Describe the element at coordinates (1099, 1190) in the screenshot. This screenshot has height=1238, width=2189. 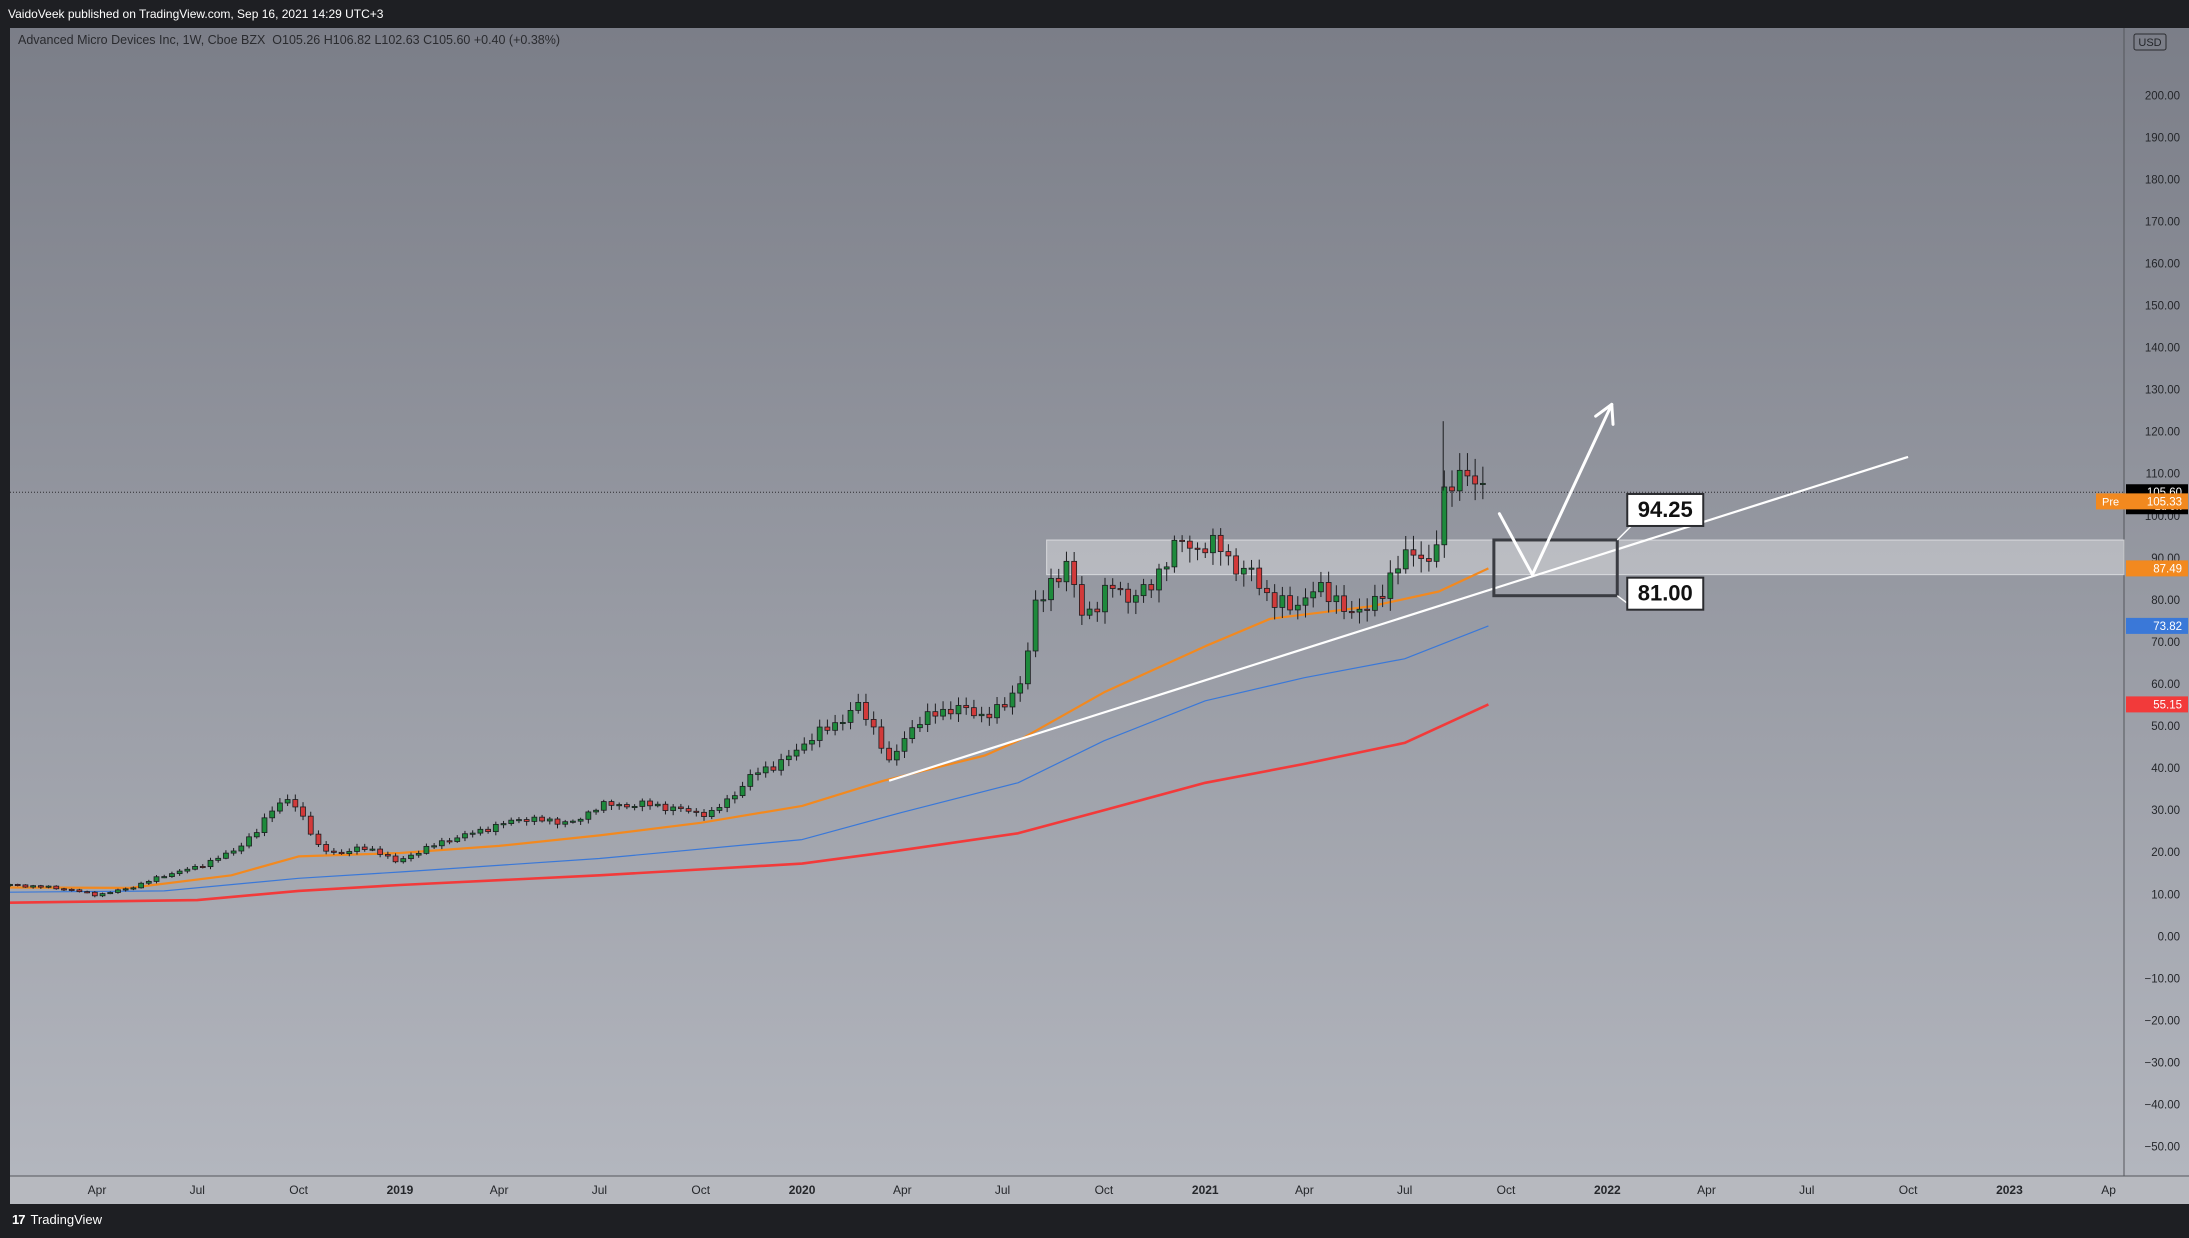
I see `time-axis-background` at that location.